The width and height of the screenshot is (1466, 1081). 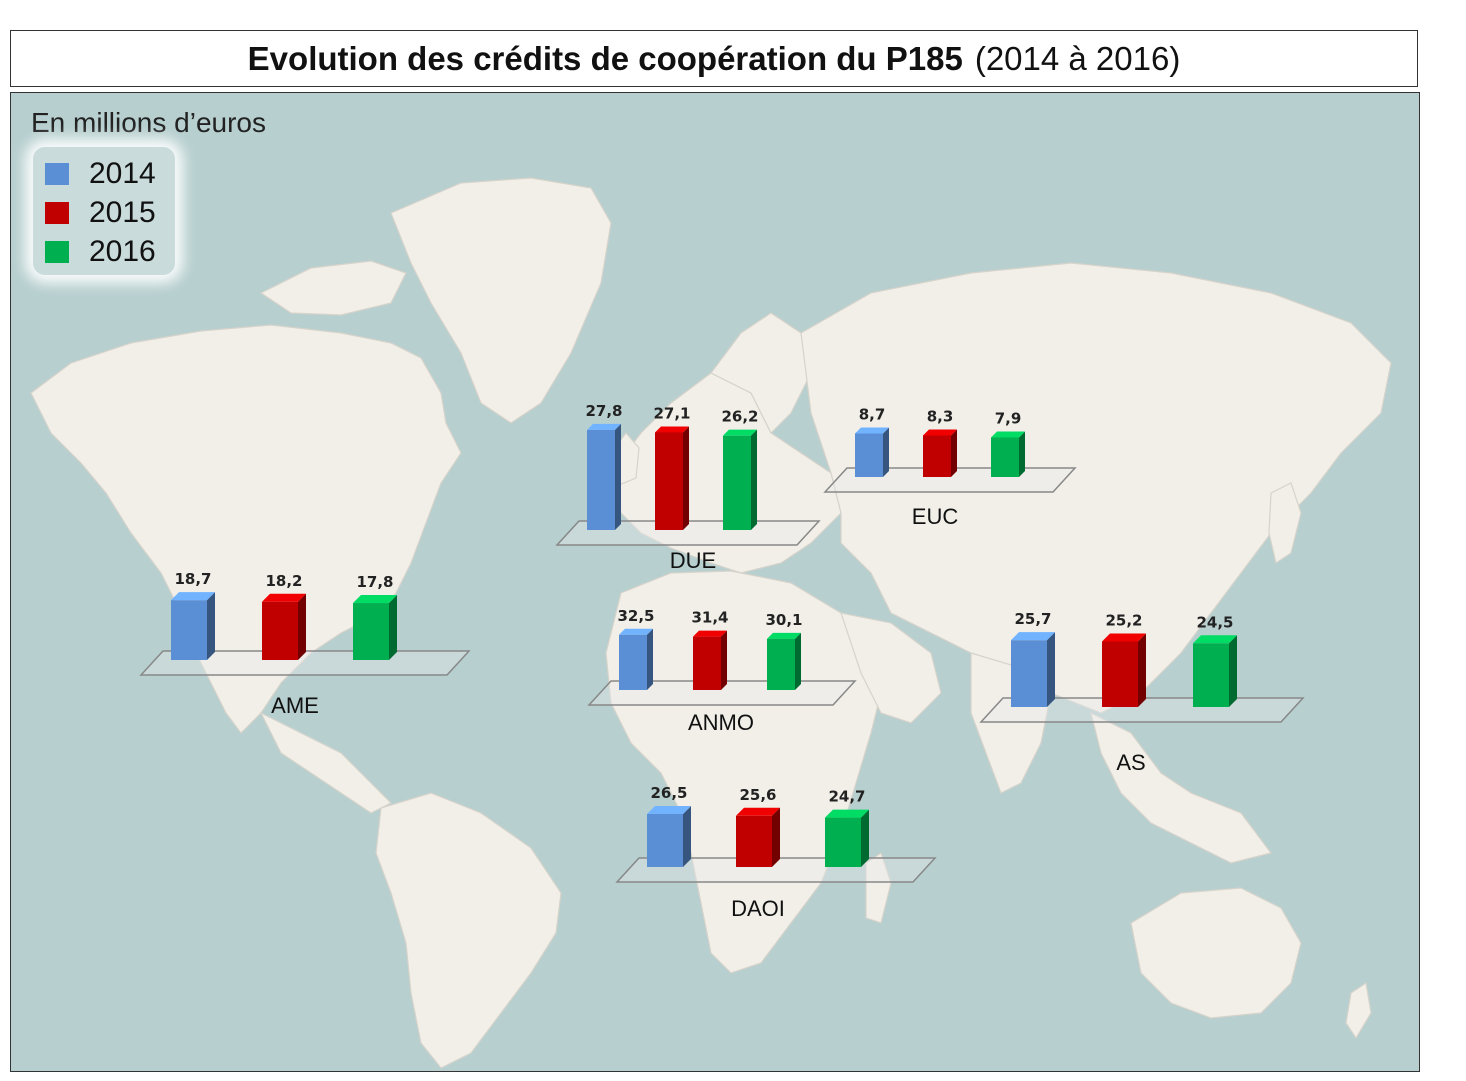 What do you see at coordinates (846, 797) in the screenshot?
I see `value-label-daoi-2016: 24,7` at bounding box center [846, 797].